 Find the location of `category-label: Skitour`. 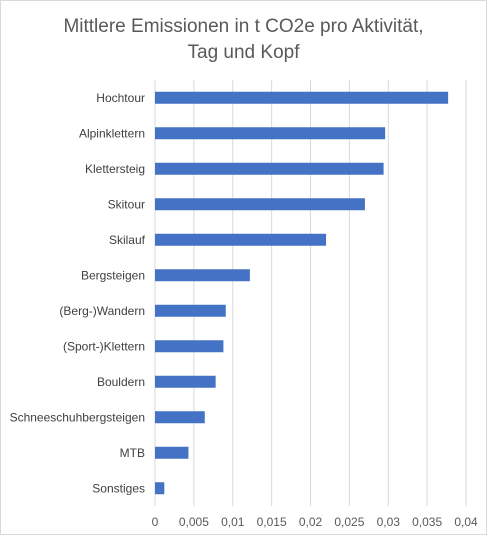

category-label: Skitour is located at coordinates (126, 204).